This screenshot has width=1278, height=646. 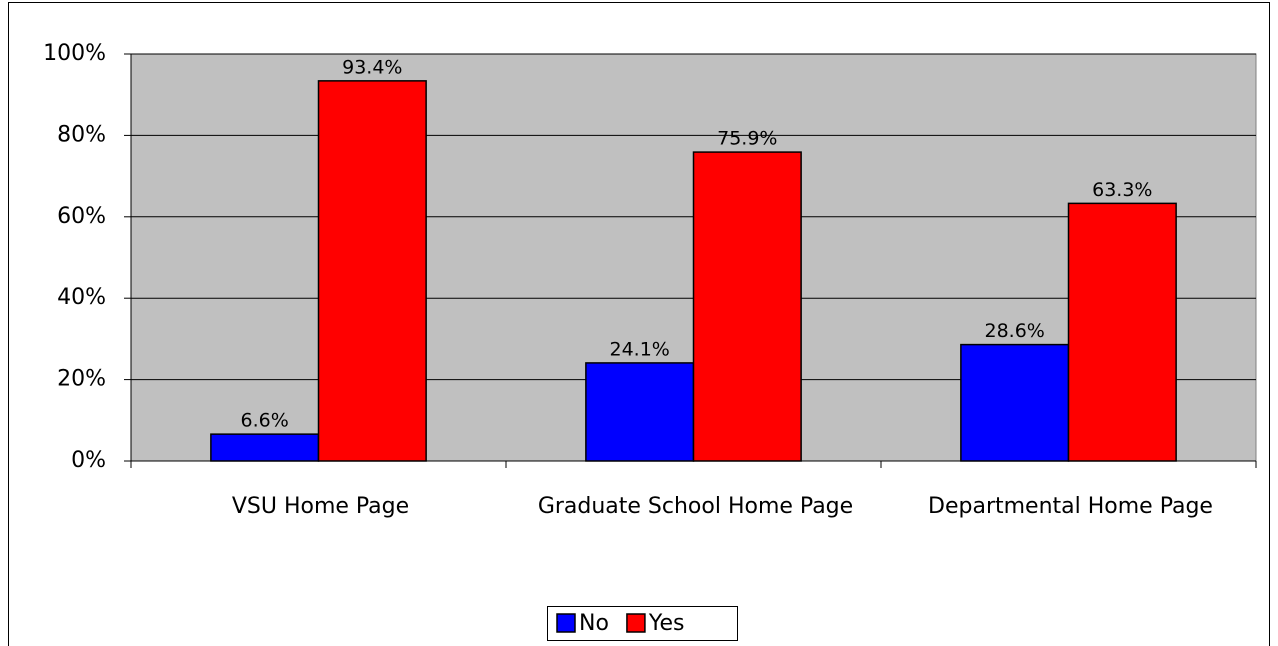 I want to click on legend-label: Yes, so click(x=666, y=623).